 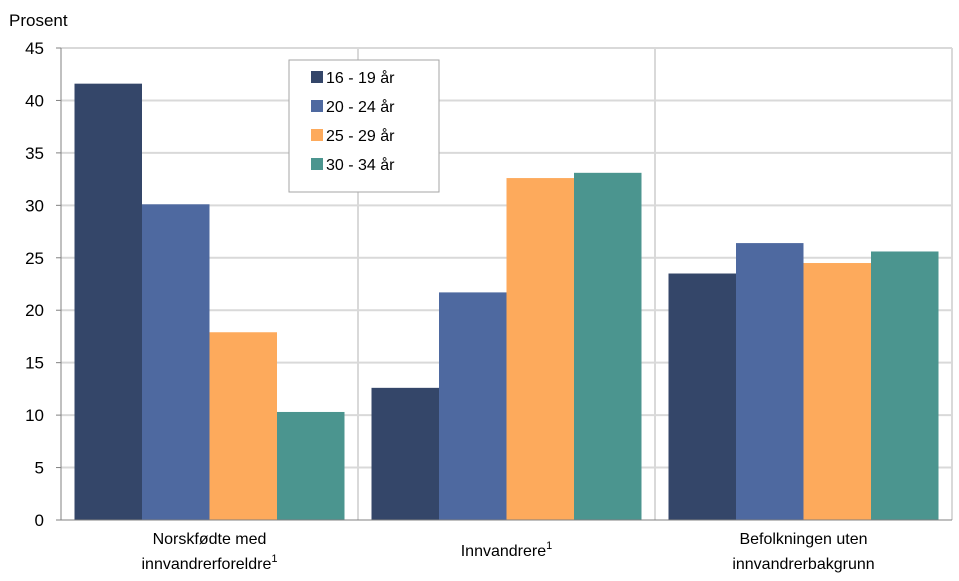 What do you see at coordinates (210, 563) in the screenshot?
I see `x-category-label: innvandrerforeldre1` at bounding box center [210, 563].